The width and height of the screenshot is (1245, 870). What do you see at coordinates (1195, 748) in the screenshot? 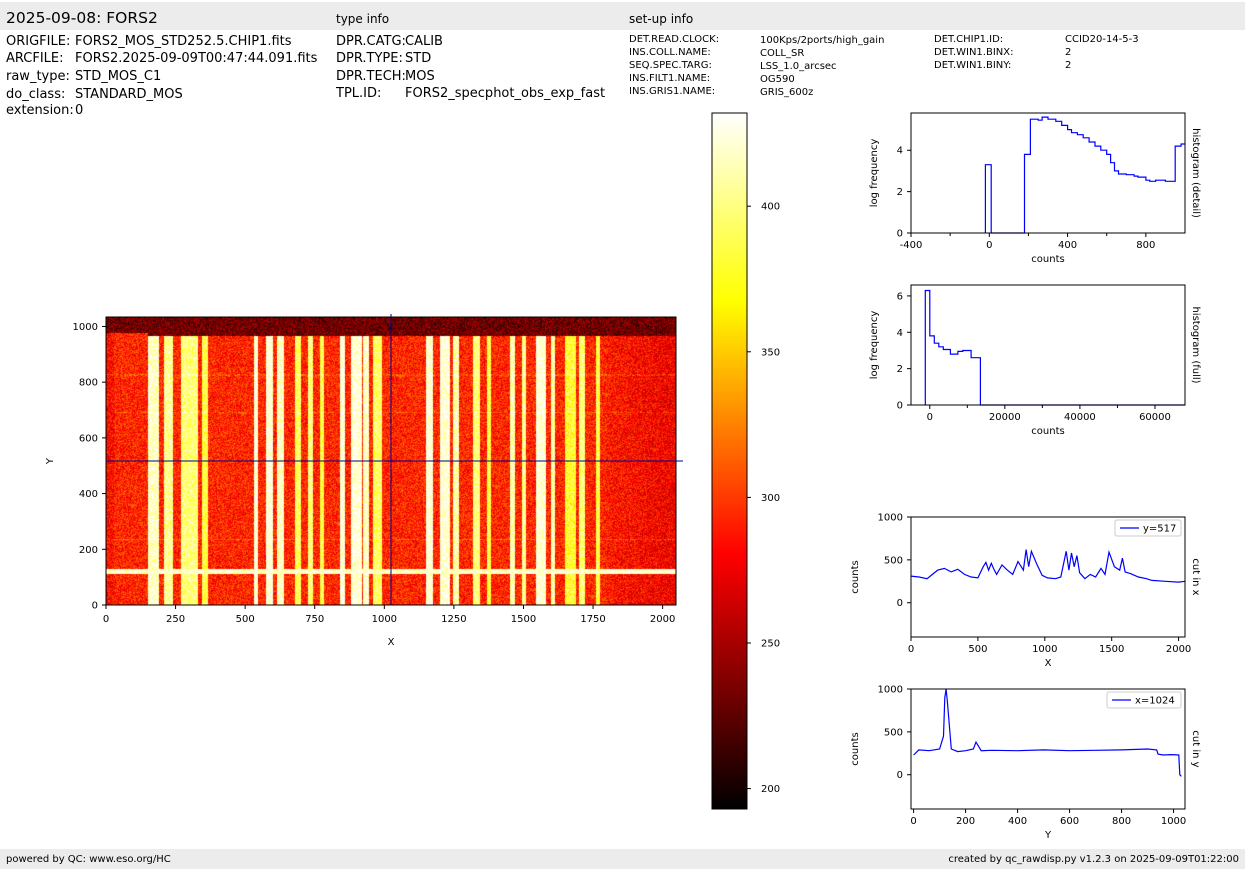
I see `panel-title: cut in y` at bounding box center [1195, 748].